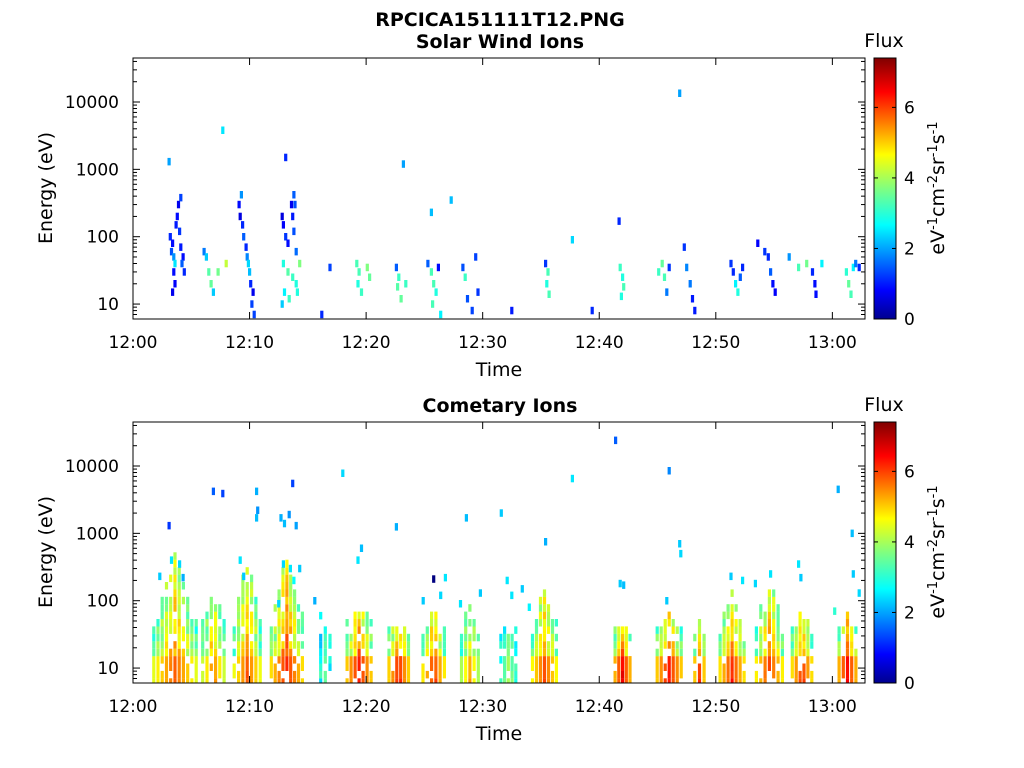 The height and width of the screenshot is (768, 1024). Describe the element at coordinates (909, 179) in the screenshot. I see `colorbar-tick-label: 4` at that location.